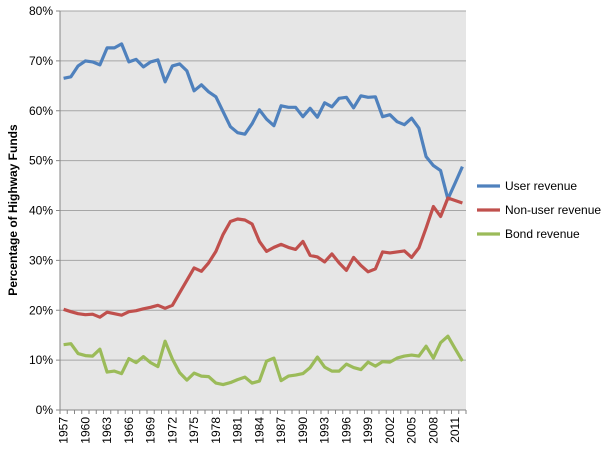 The height and width of the screenshot is (456, 615). I want to click on x-tick-label: 2011, so click(455, 430).